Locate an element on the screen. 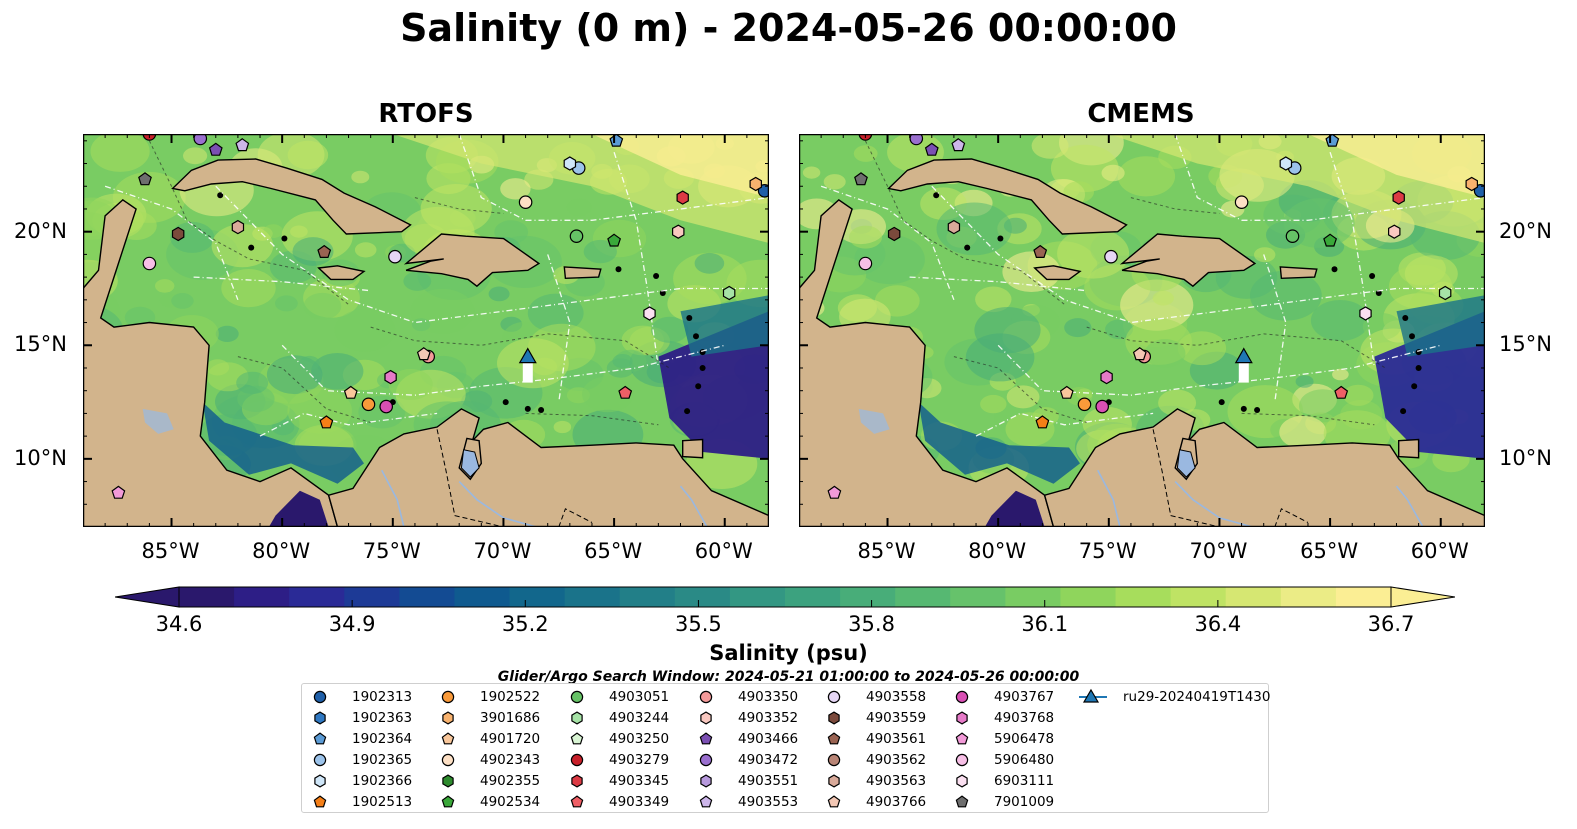  legend-label: 4903345 is located at coordinates (639, 781).